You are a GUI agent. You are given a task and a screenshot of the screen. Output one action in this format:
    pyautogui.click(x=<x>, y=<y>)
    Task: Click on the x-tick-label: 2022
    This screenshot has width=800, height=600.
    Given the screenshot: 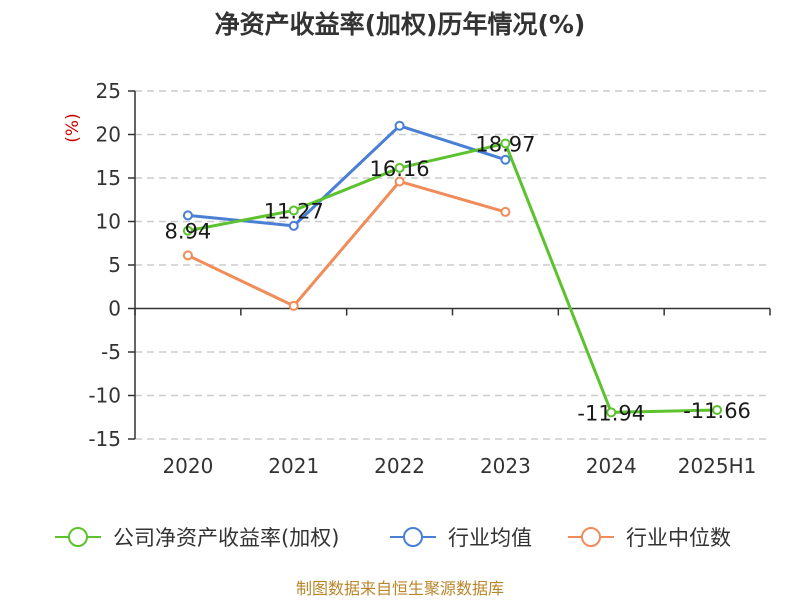 What is the action you would take?
    pyautogui.click(x=399, y=466)
    